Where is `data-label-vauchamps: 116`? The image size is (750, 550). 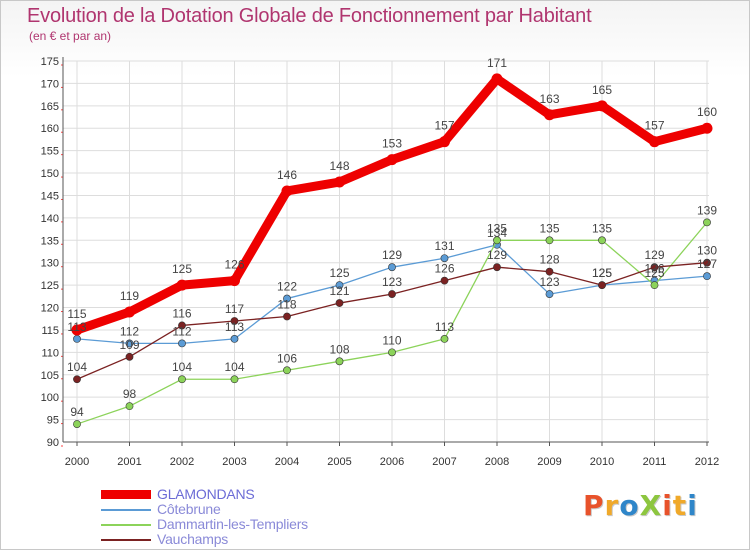 data-label-vauchamps: 116 is located at coordinates (181, 313).